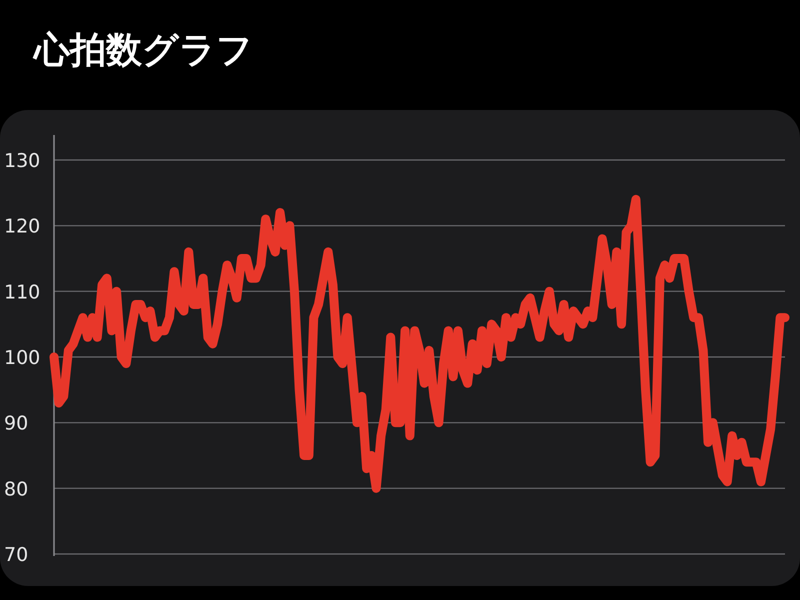 Image resolution: width=800 pixels, height=600 pixels. Describe the element at coordinates (143, 50) in the screenshot. I see `title: 心拍数グラフ` at that location.